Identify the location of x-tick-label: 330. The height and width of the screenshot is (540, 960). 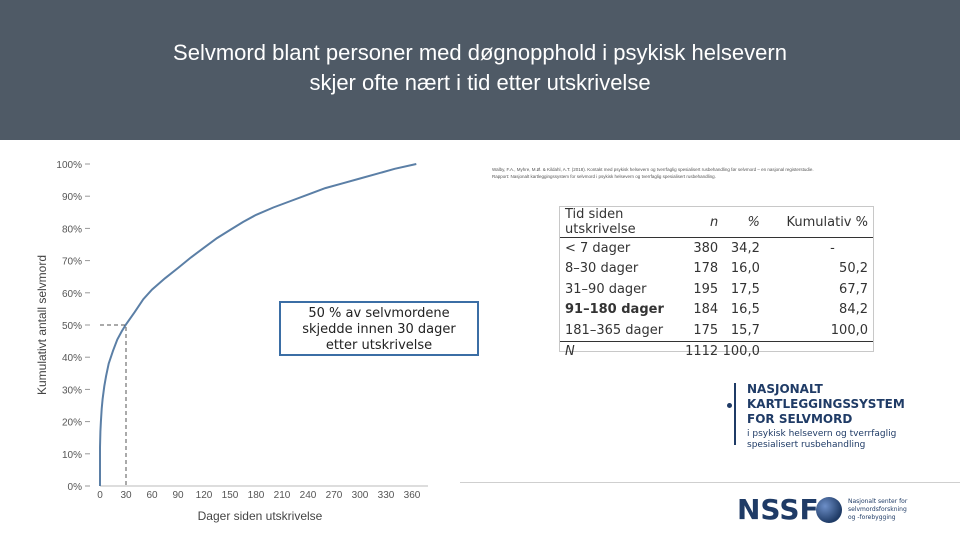
(386, 495).